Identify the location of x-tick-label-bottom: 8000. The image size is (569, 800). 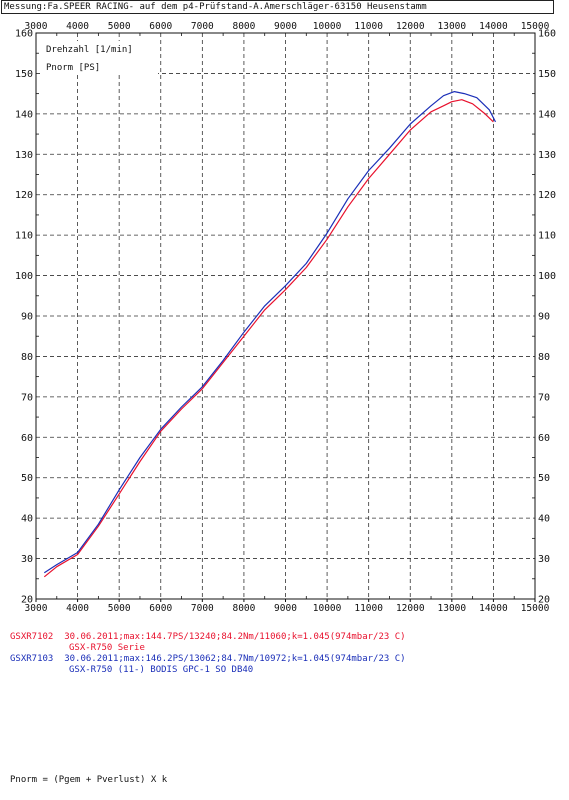
(243, 608).